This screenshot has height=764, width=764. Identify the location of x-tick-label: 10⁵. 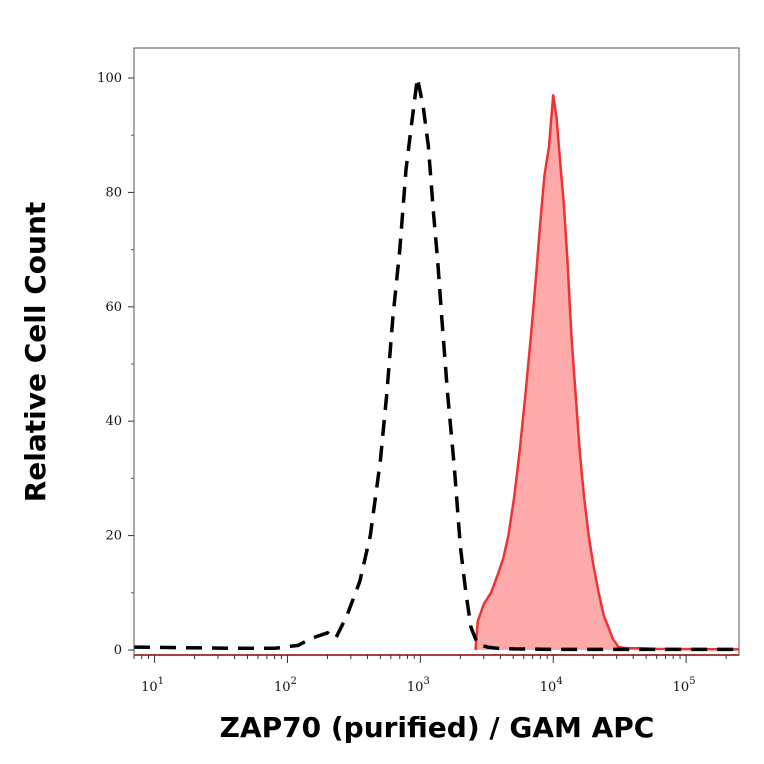
(684, 685).